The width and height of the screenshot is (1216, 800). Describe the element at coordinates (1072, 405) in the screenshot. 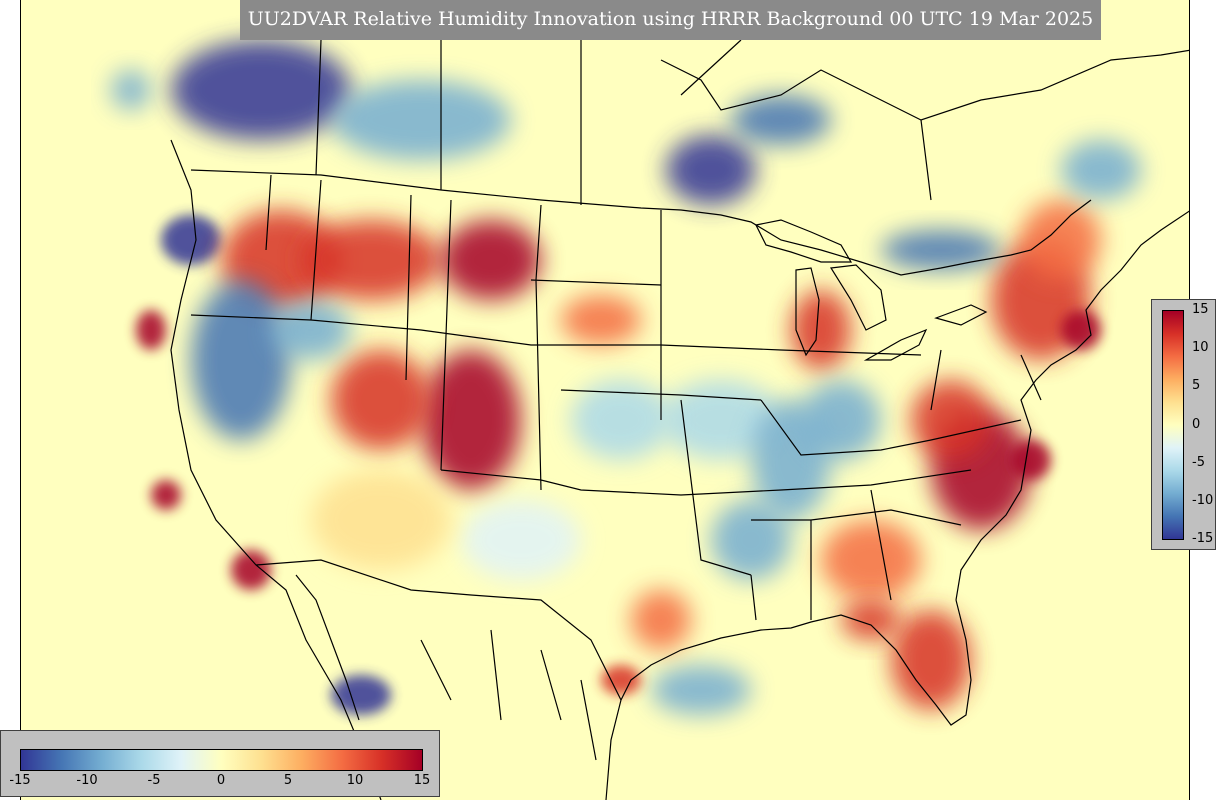

I see `east-coastline` at that location.